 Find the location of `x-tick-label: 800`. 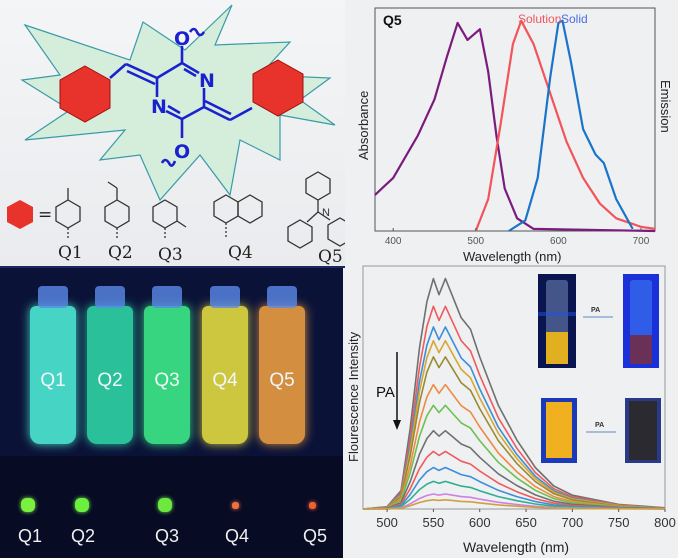

x-tick-label: 800 is located at coordinates (665, 522).